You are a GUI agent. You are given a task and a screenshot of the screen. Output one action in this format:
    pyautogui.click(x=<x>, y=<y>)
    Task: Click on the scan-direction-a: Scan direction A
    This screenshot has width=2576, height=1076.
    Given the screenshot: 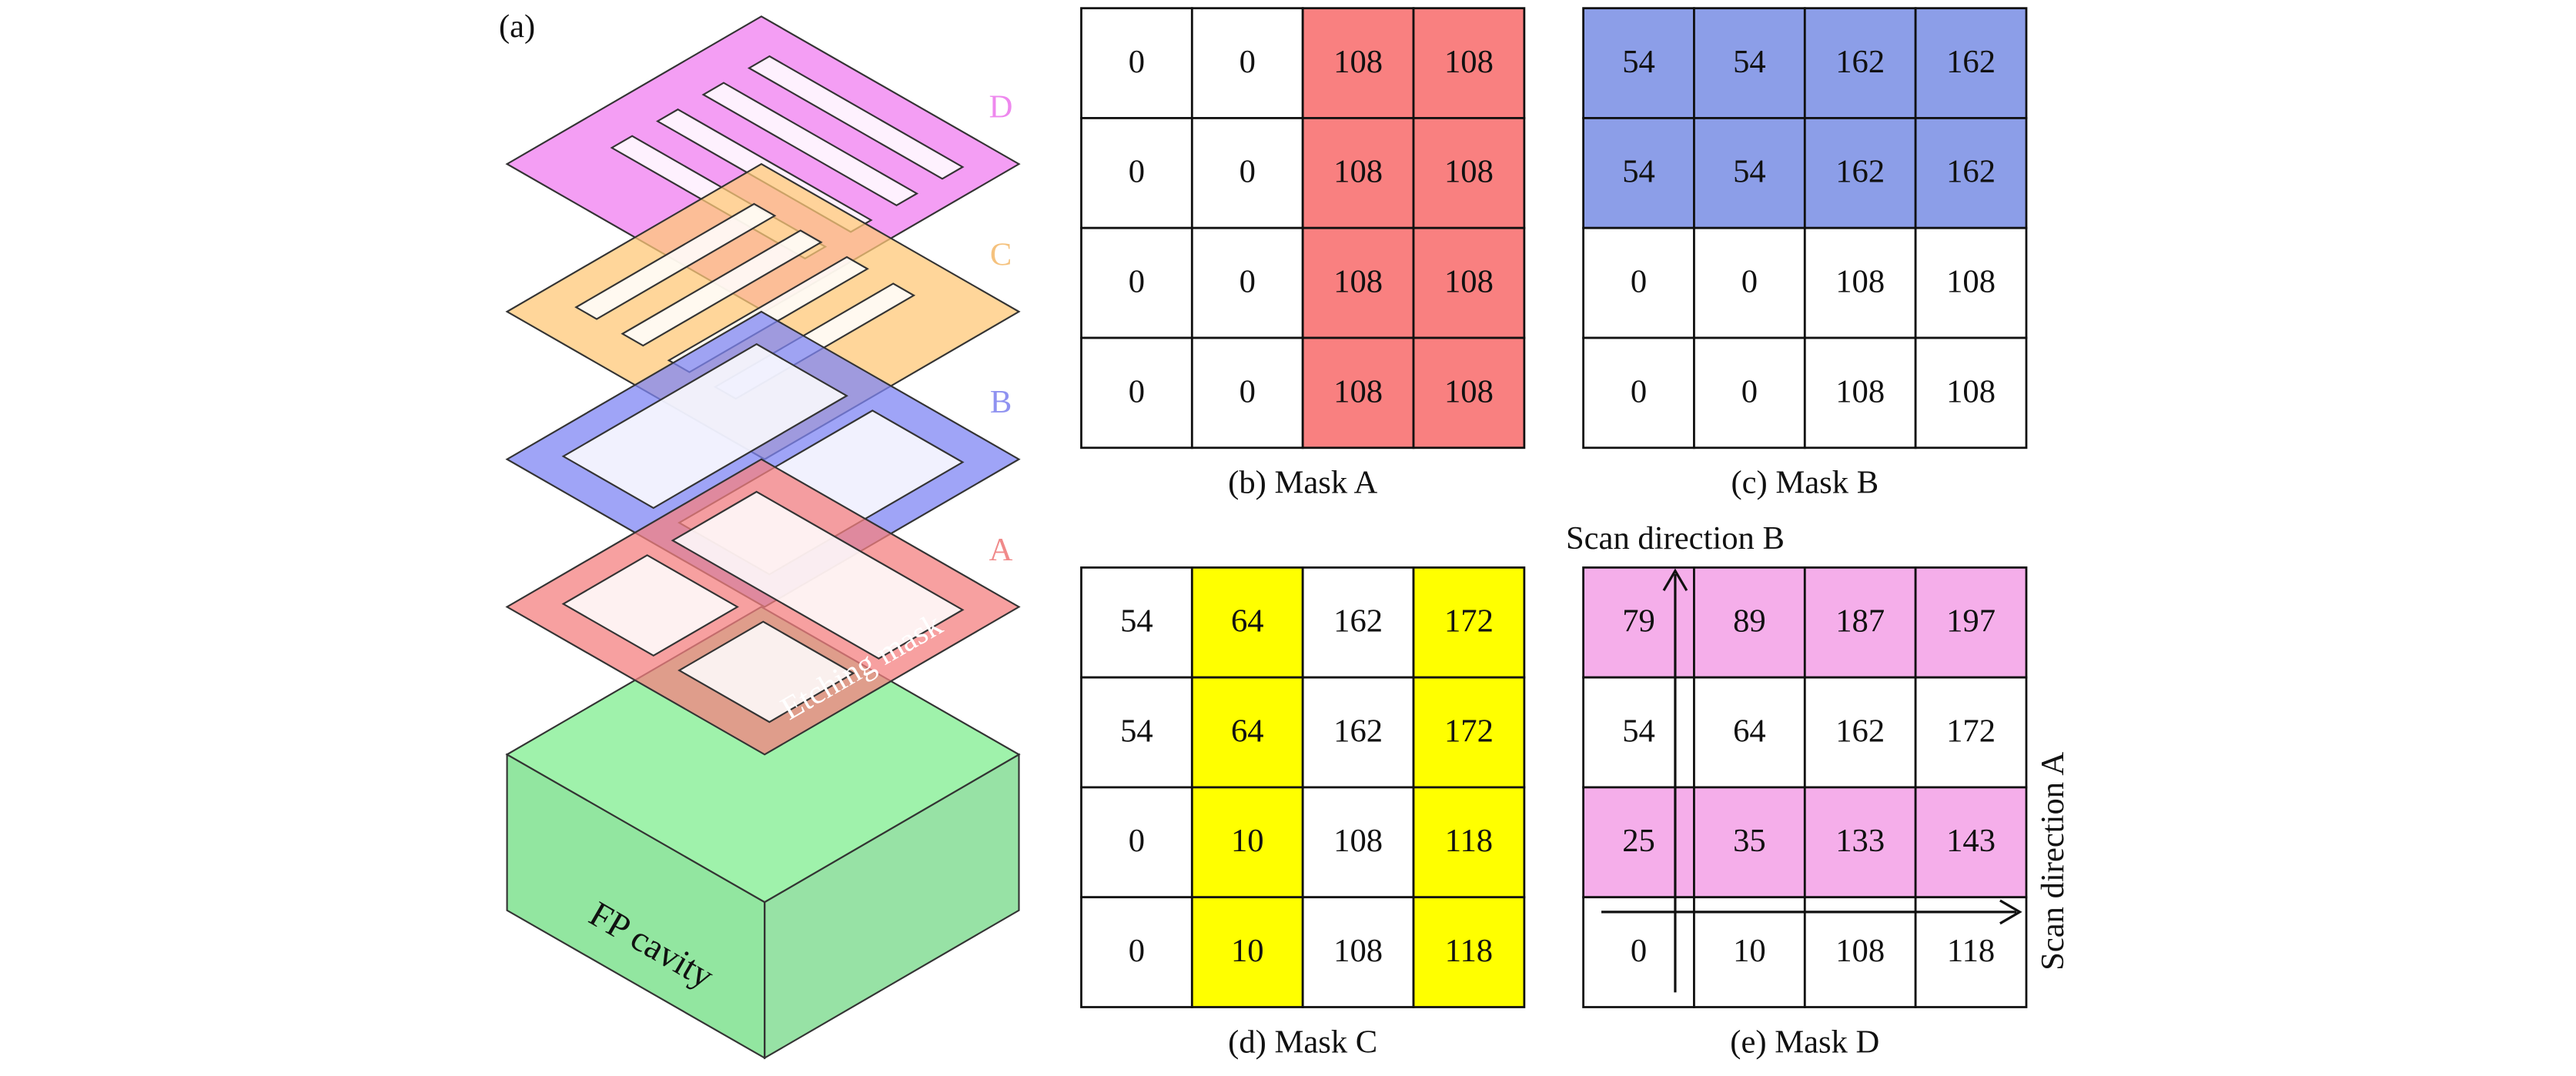 What is the action you would take?
    pyautogui.click(x=2053, y=862)
    